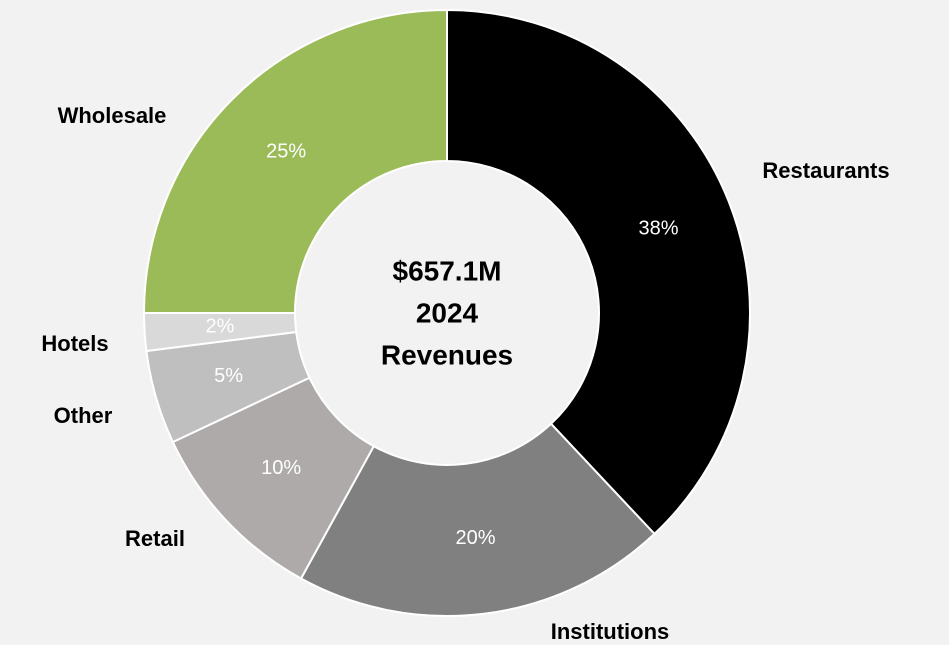  I want to click on center-text: 2024, so click(447, 312).